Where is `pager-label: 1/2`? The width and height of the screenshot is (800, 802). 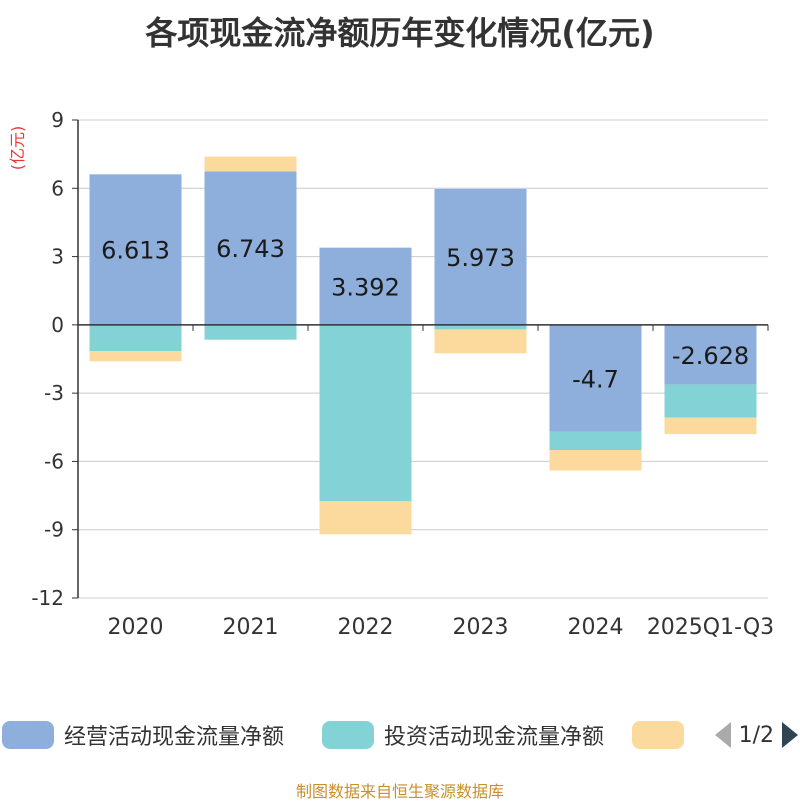 pager-label: 1/2 is located at coordinates (756, 735).